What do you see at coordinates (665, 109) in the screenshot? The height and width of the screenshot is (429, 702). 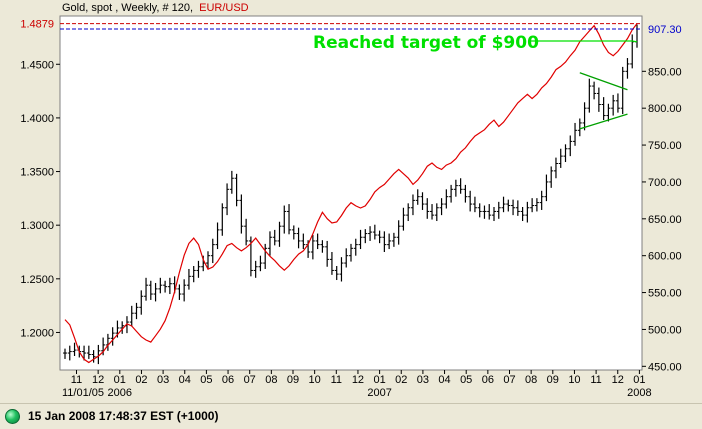 I see `right-tick-label: 800.00` at bounding box center [665, 109].